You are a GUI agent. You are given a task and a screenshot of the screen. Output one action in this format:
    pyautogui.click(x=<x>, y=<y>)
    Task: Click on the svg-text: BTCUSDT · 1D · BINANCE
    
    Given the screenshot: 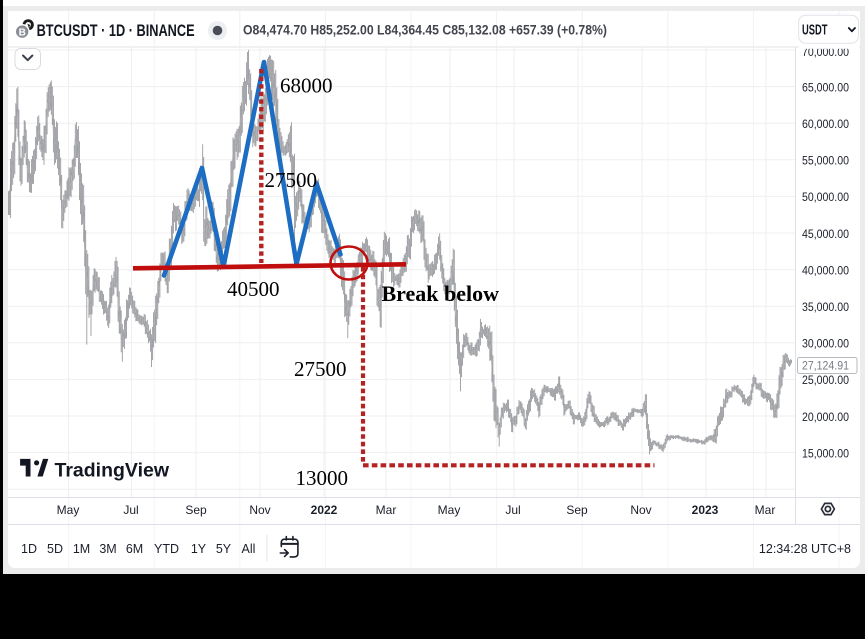 What is the action you would take?
    pyautogui.click(x=116, y=30)
    